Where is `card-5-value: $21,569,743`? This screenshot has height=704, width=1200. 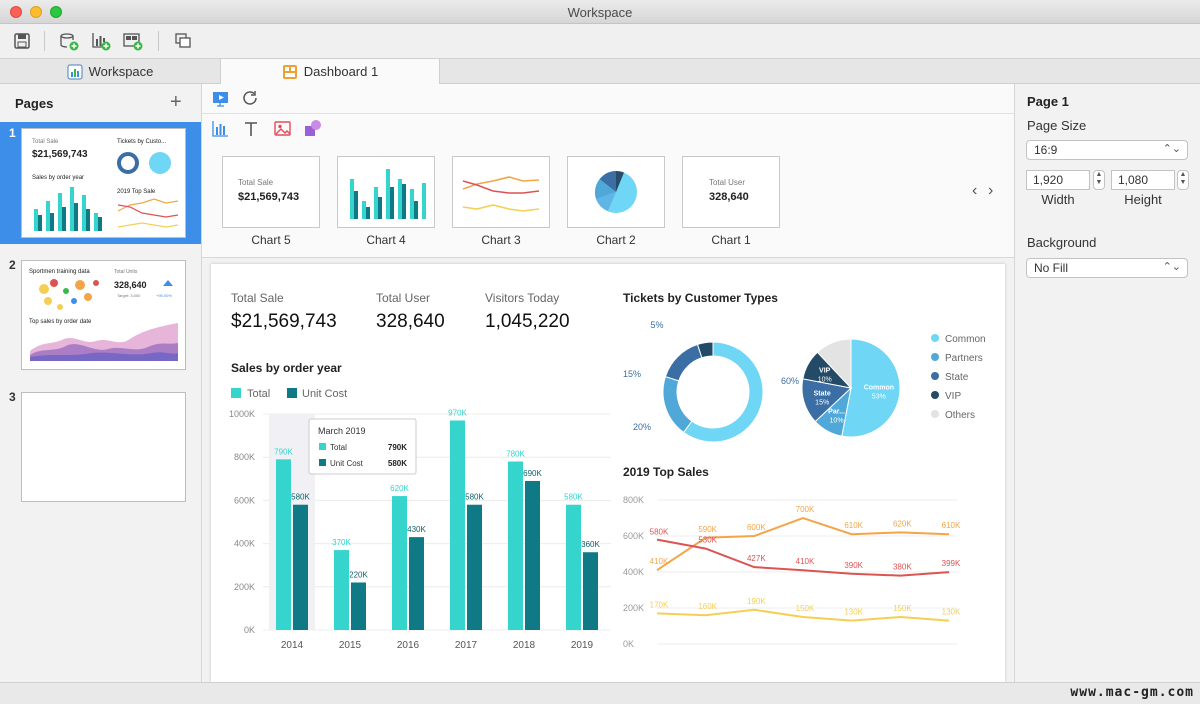 card-5-value: $21,569,743 is located at coordinates (268, 197).